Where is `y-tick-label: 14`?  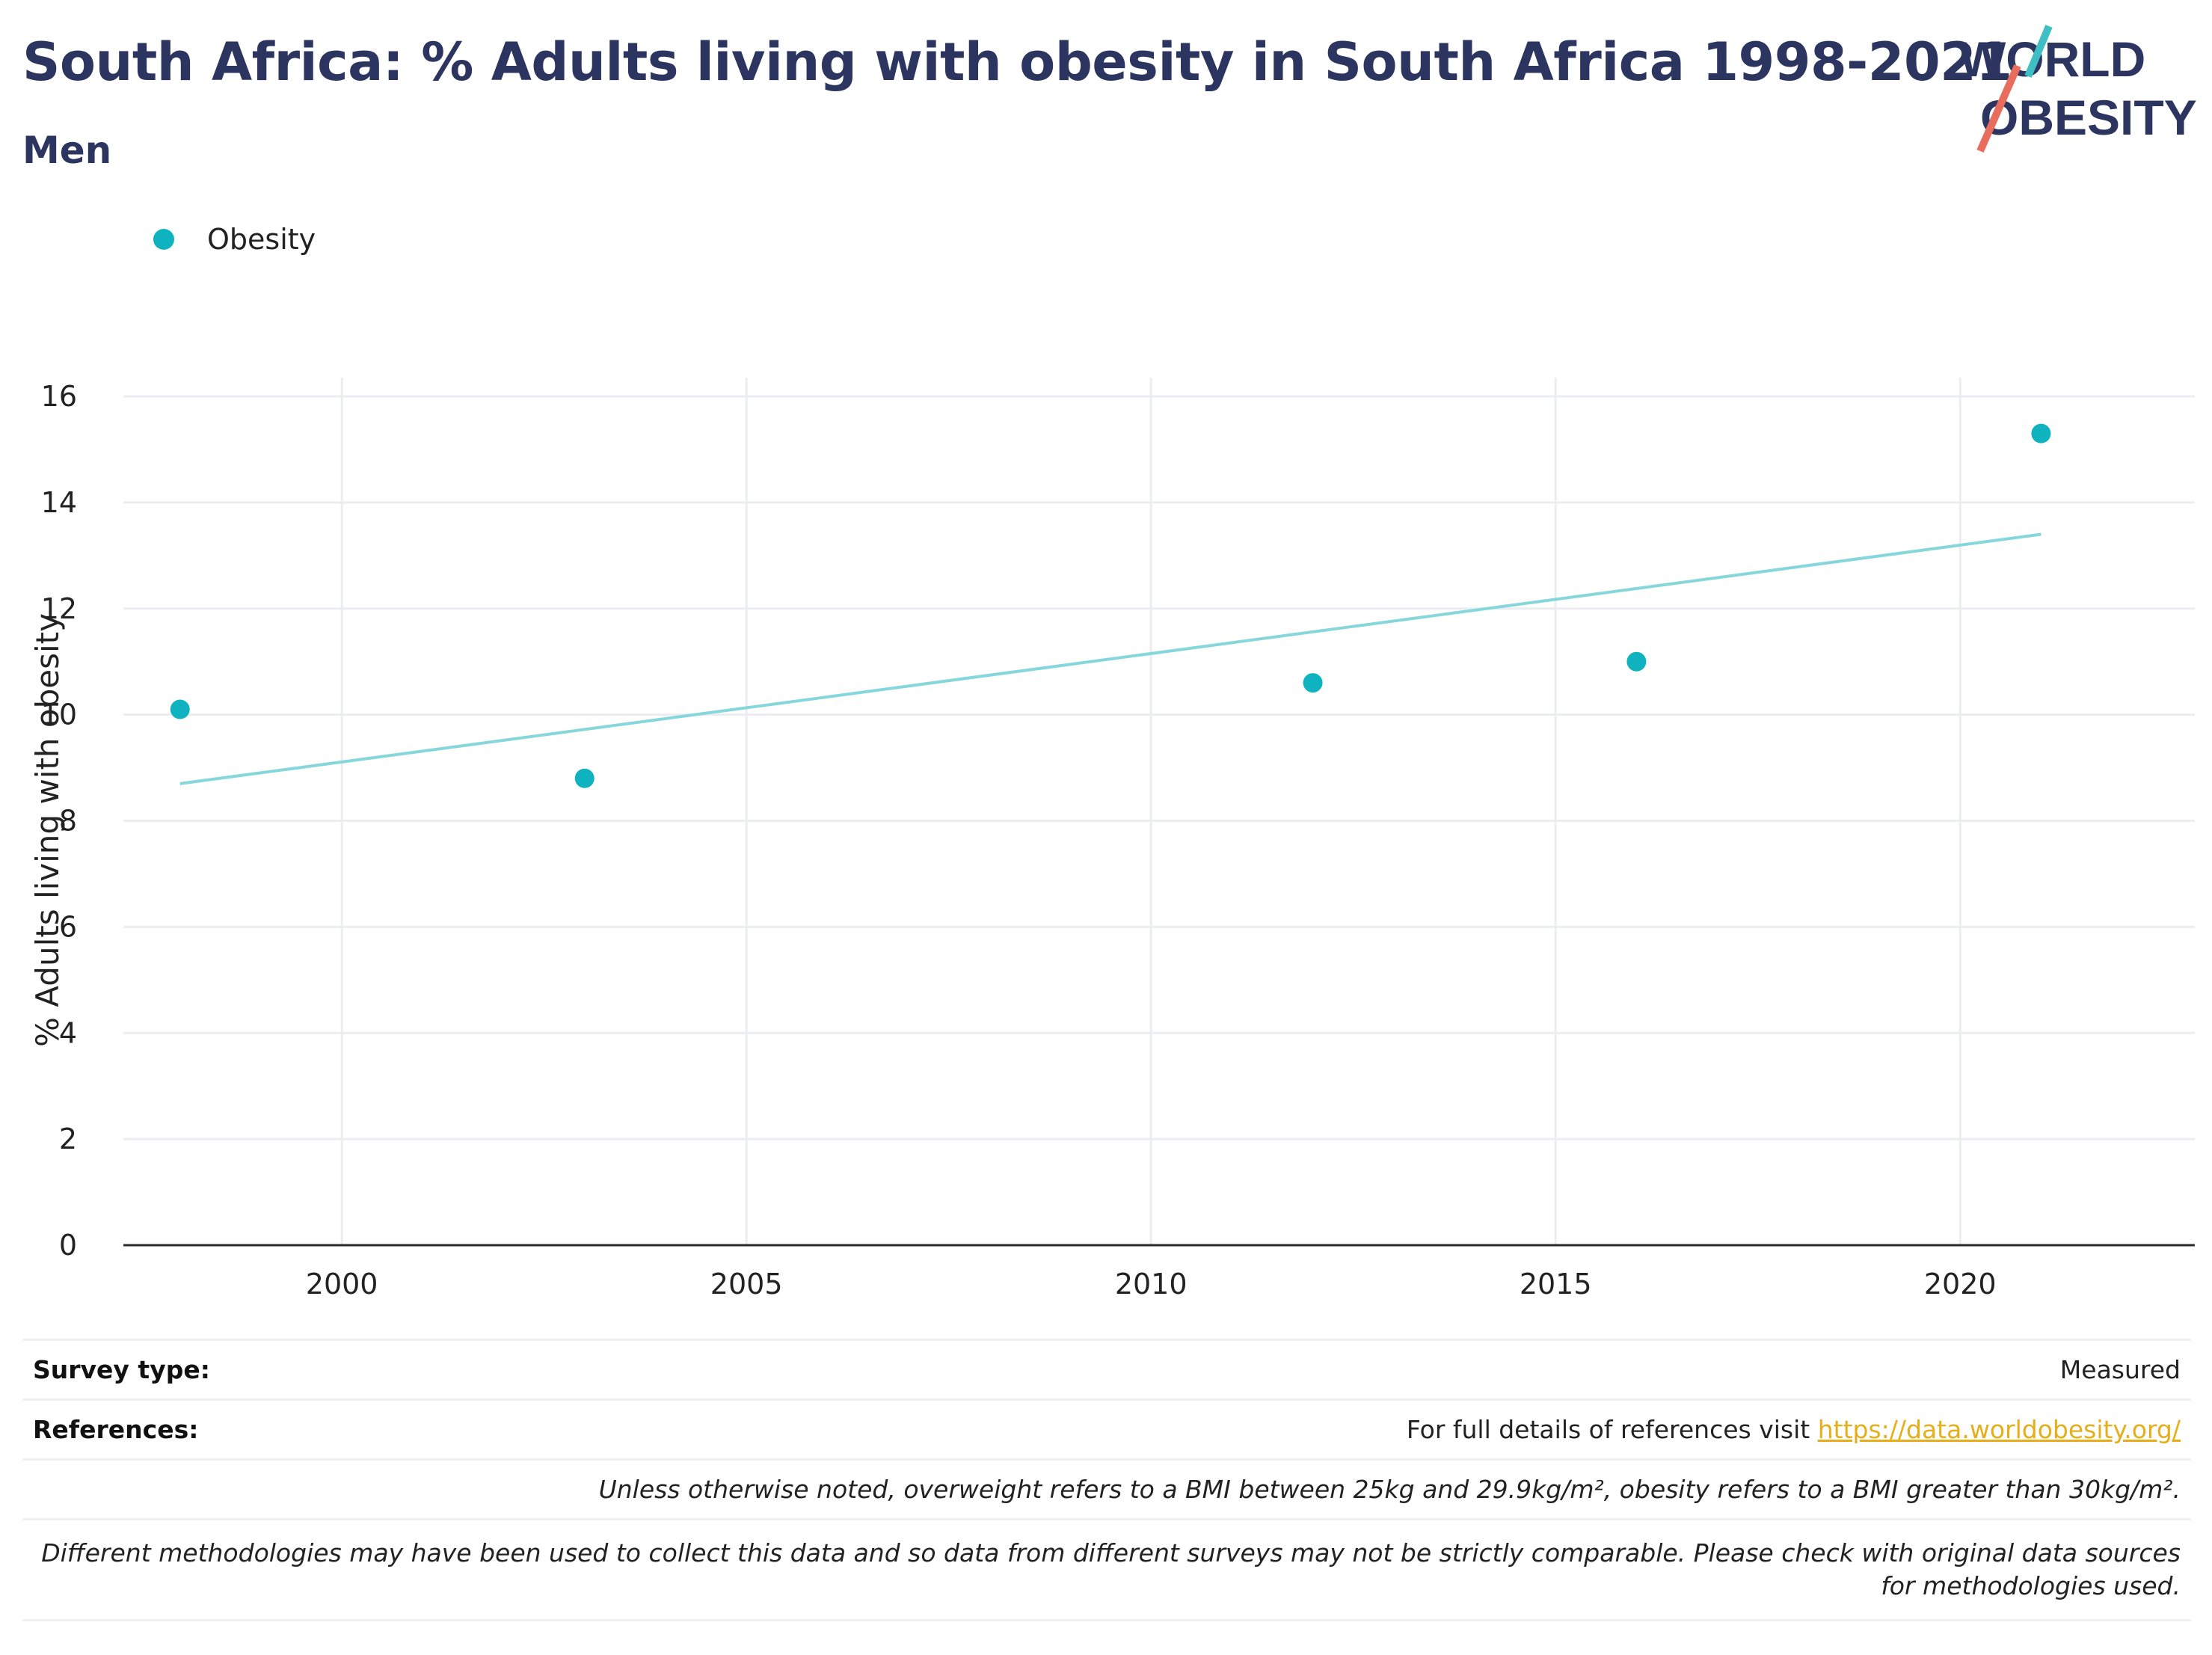 y-tick-label: 14 is located at coordinates (59, 502).